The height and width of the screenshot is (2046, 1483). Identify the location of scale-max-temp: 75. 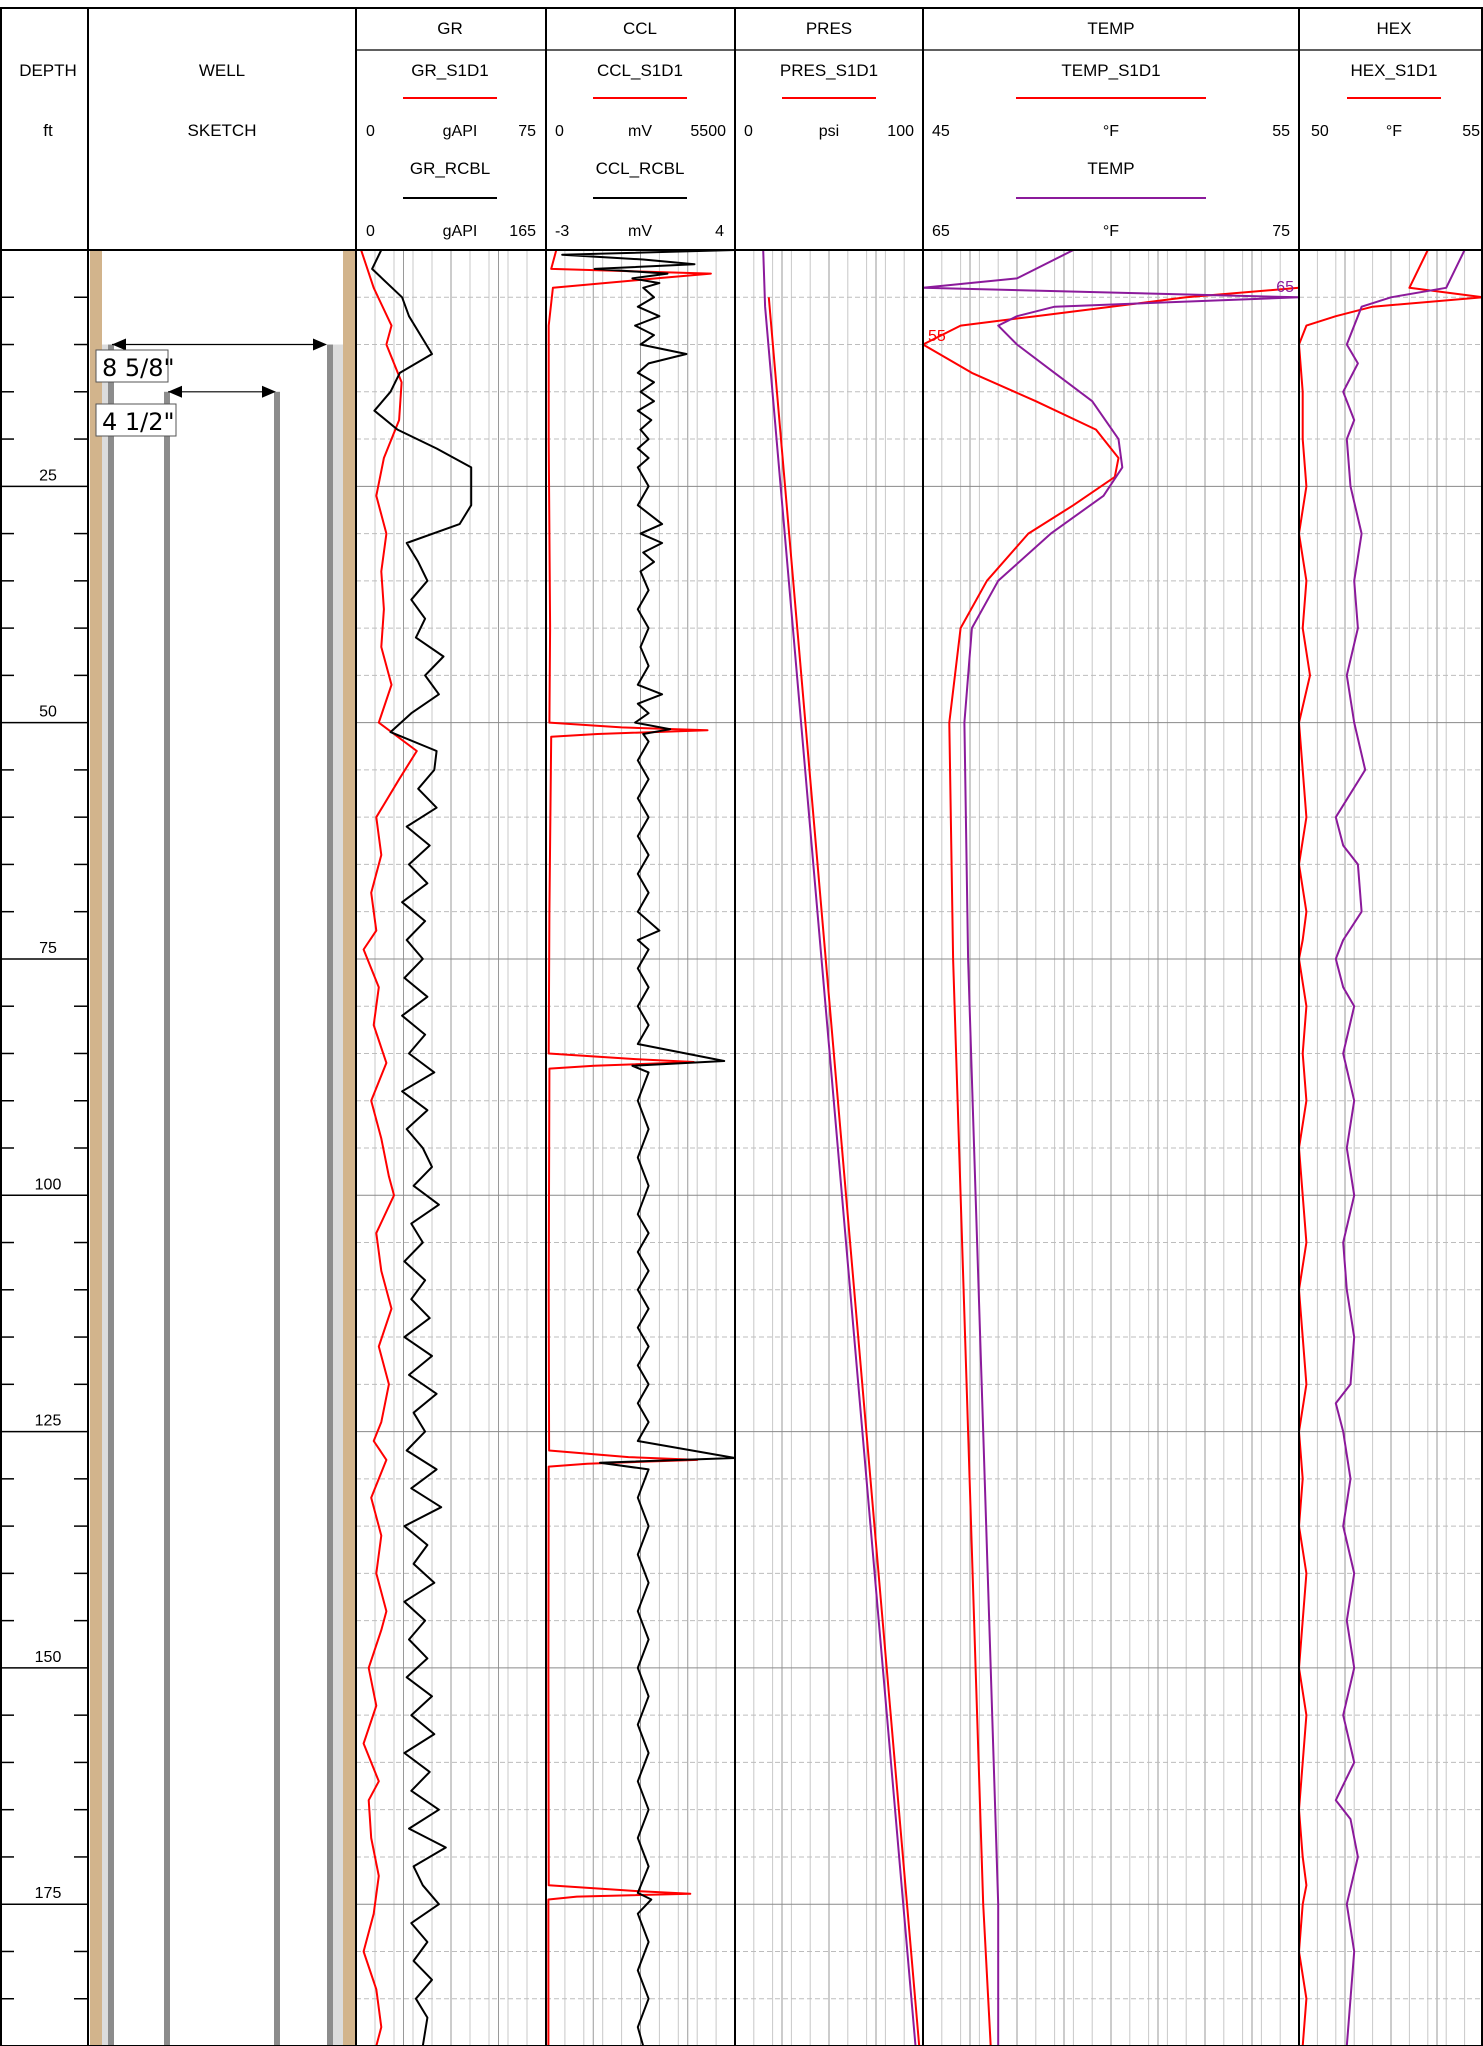
(1281, 231).